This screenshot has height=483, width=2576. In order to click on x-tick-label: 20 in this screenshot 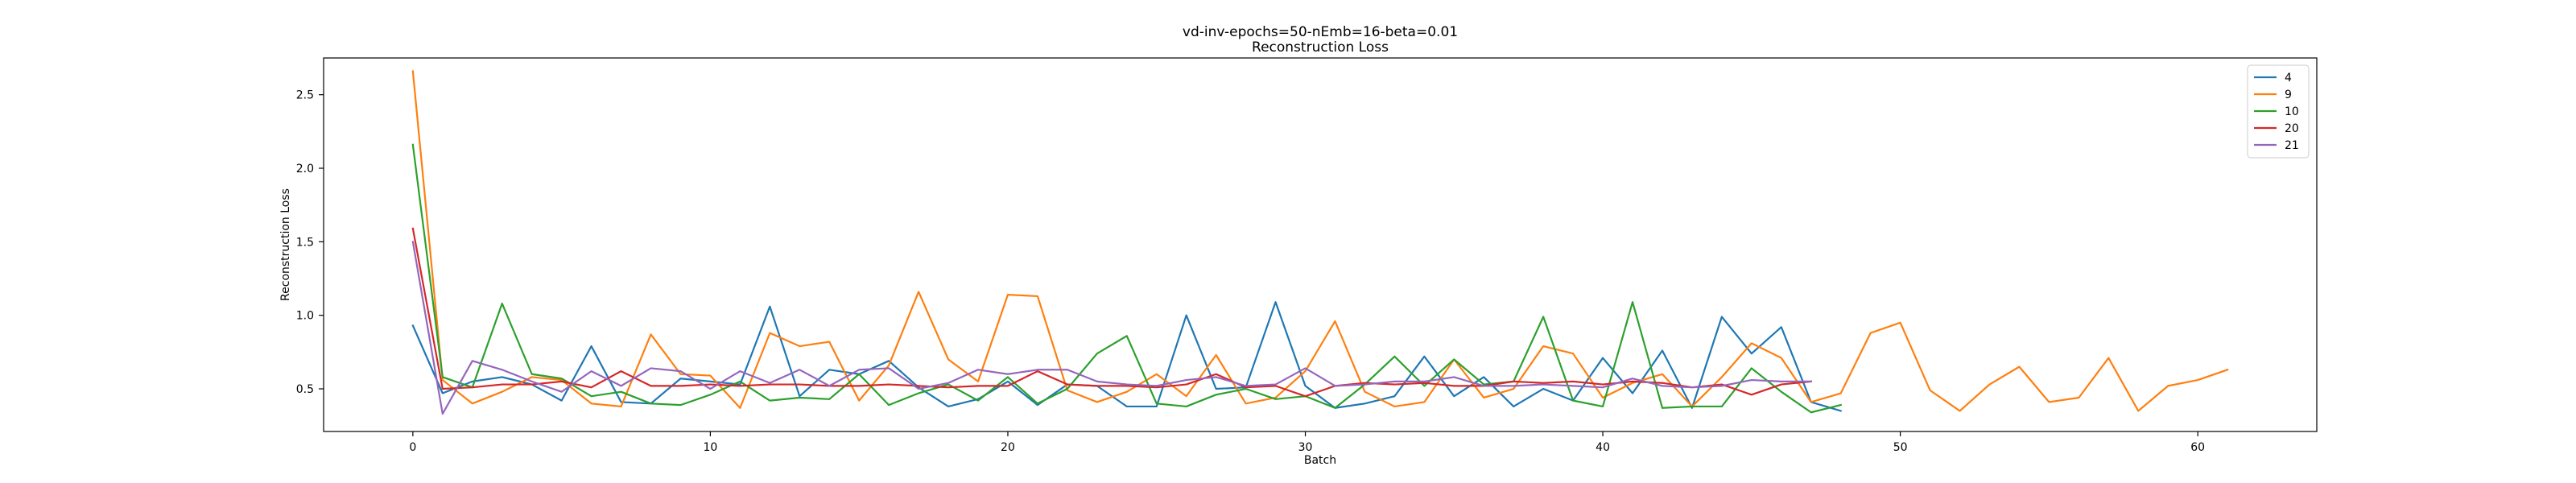, I will do `click(1008, 447)`.